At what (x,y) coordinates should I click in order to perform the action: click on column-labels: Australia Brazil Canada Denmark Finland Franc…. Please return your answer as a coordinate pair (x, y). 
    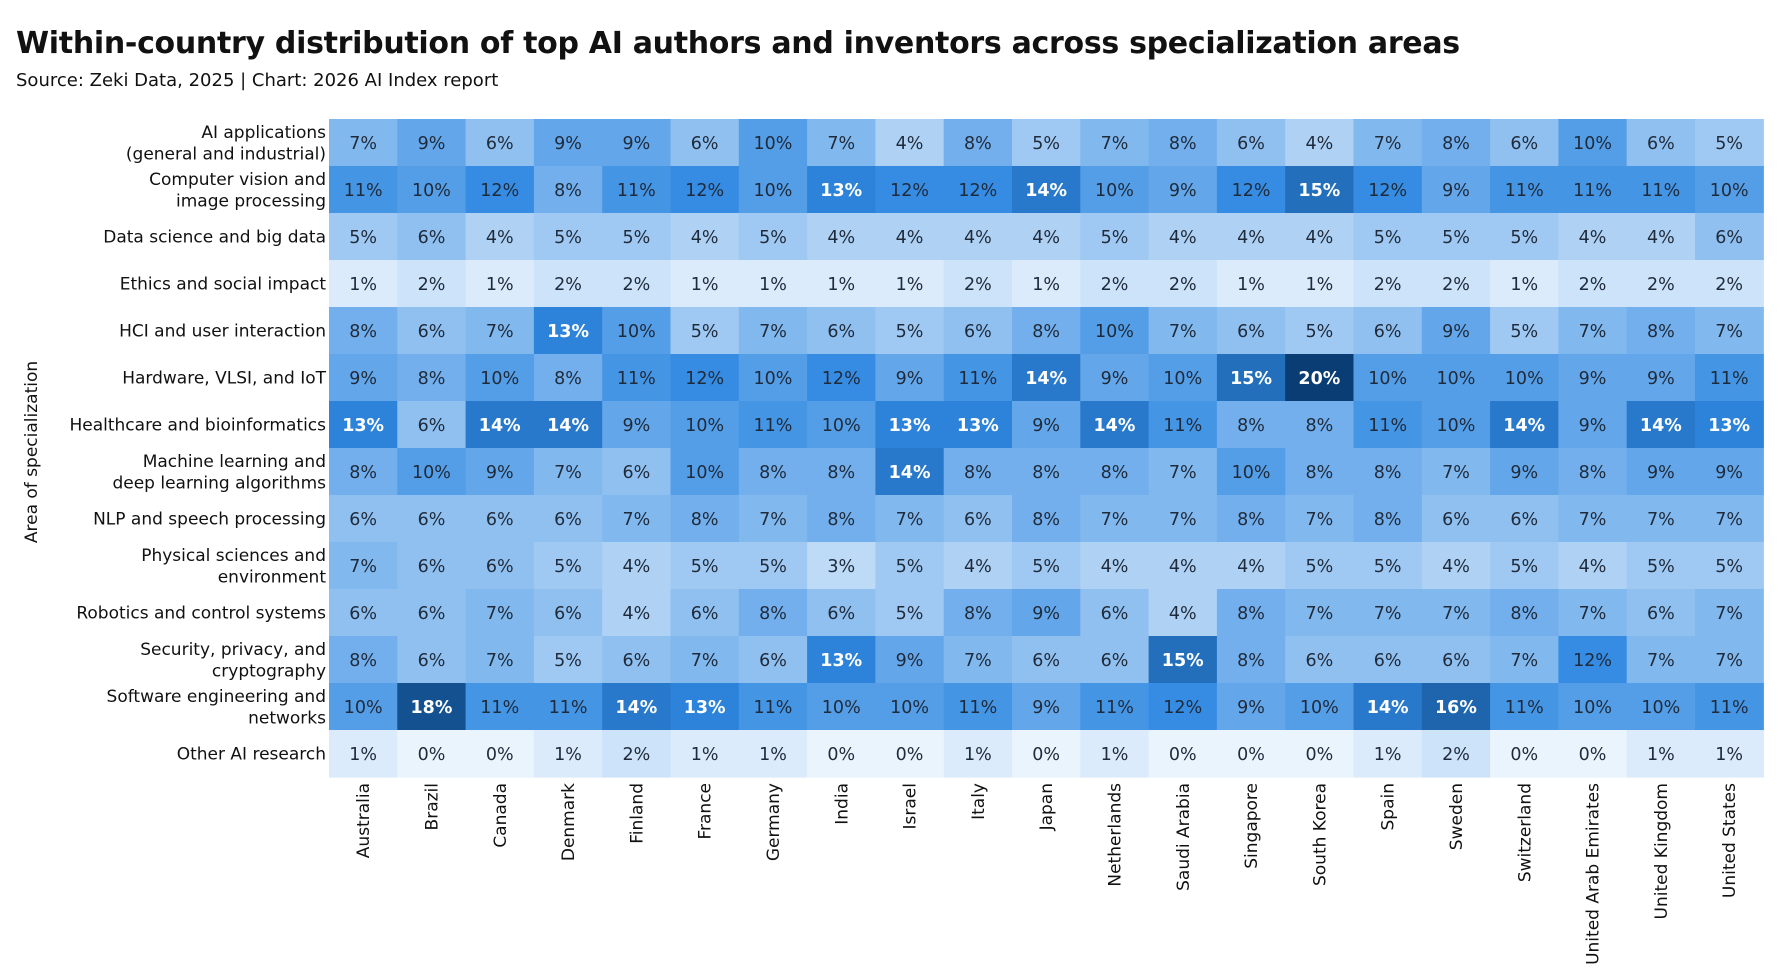
    Looking at the image, I should click on (1047, 874).